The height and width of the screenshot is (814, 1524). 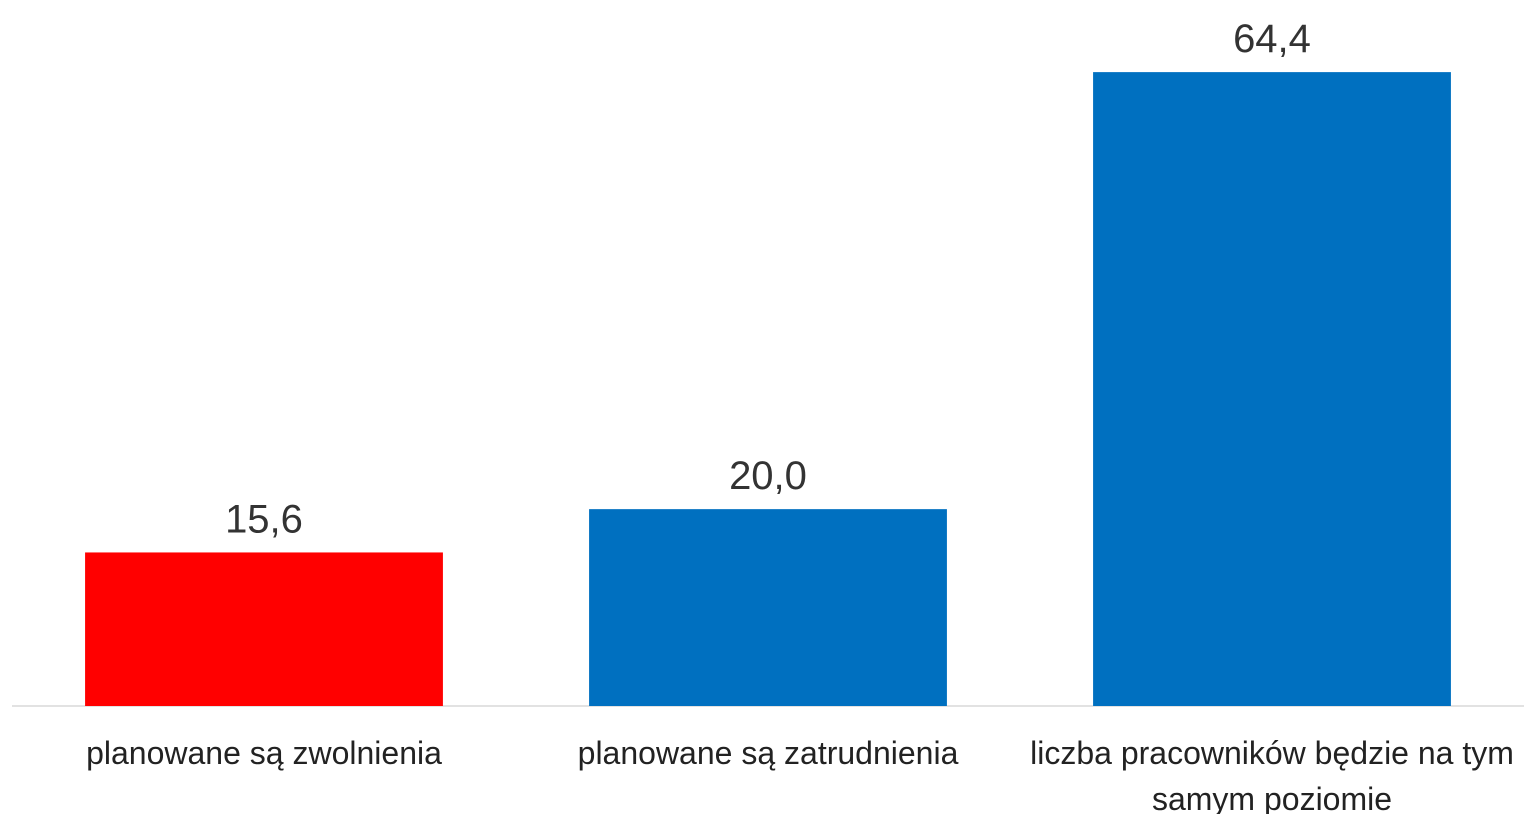 I want to click on value-label: 15,6, so click(x=264, y=519).